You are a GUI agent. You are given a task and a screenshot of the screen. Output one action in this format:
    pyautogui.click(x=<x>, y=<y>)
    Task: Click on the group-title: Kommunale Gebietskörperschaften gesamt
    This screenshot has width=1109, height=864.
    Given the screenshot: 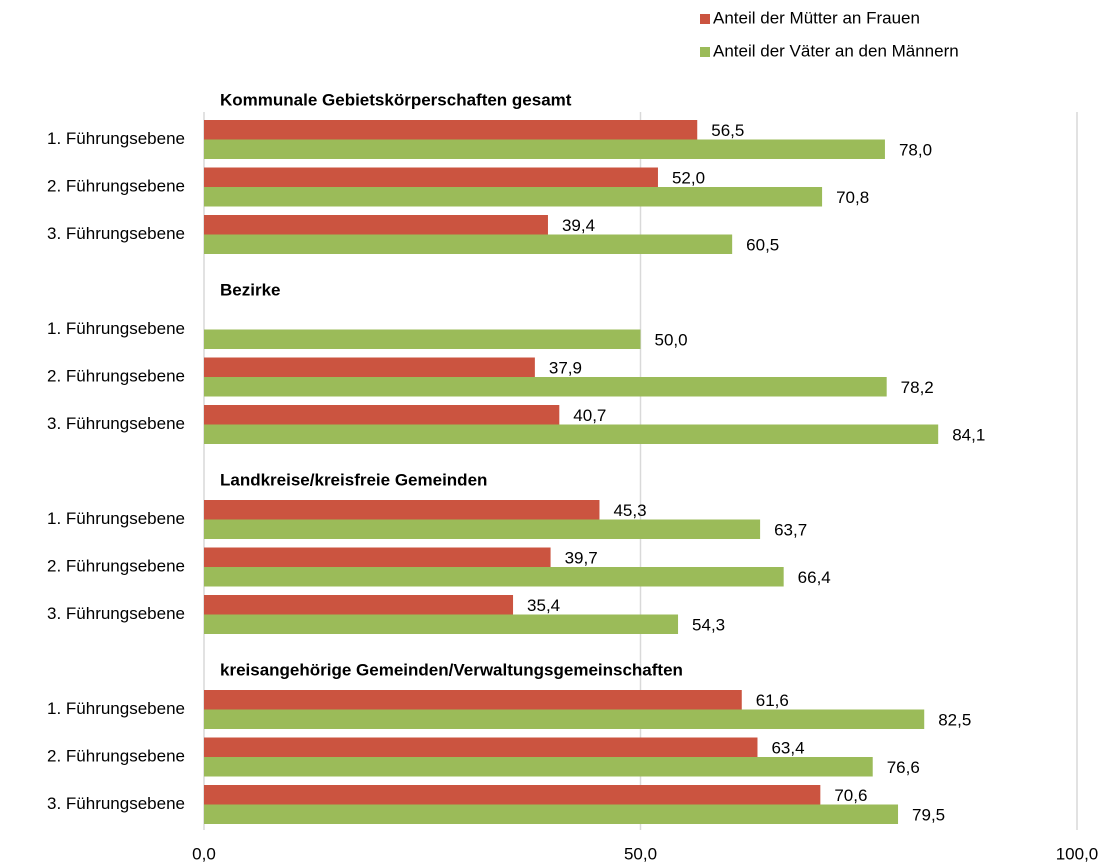 What is the action you would take?
    pyautogui.click(x=396, y=99)
    